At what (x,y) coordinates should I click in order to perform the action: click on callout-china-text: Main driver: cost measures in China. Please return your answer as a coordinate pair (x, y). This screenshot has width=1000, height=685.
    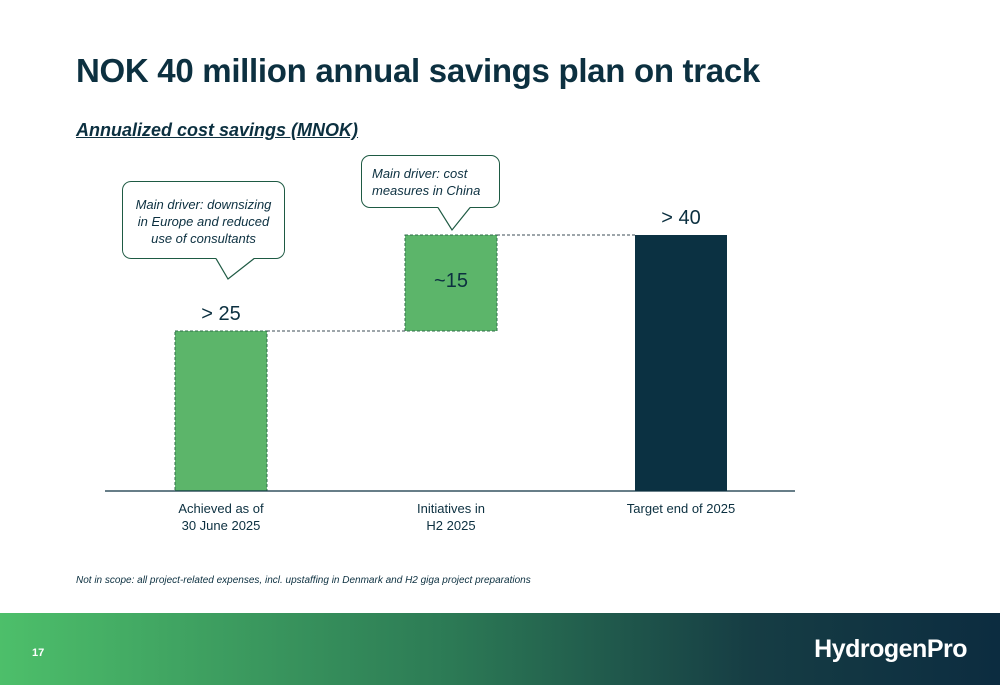
    Looking at the image, I should click on (426, 182).